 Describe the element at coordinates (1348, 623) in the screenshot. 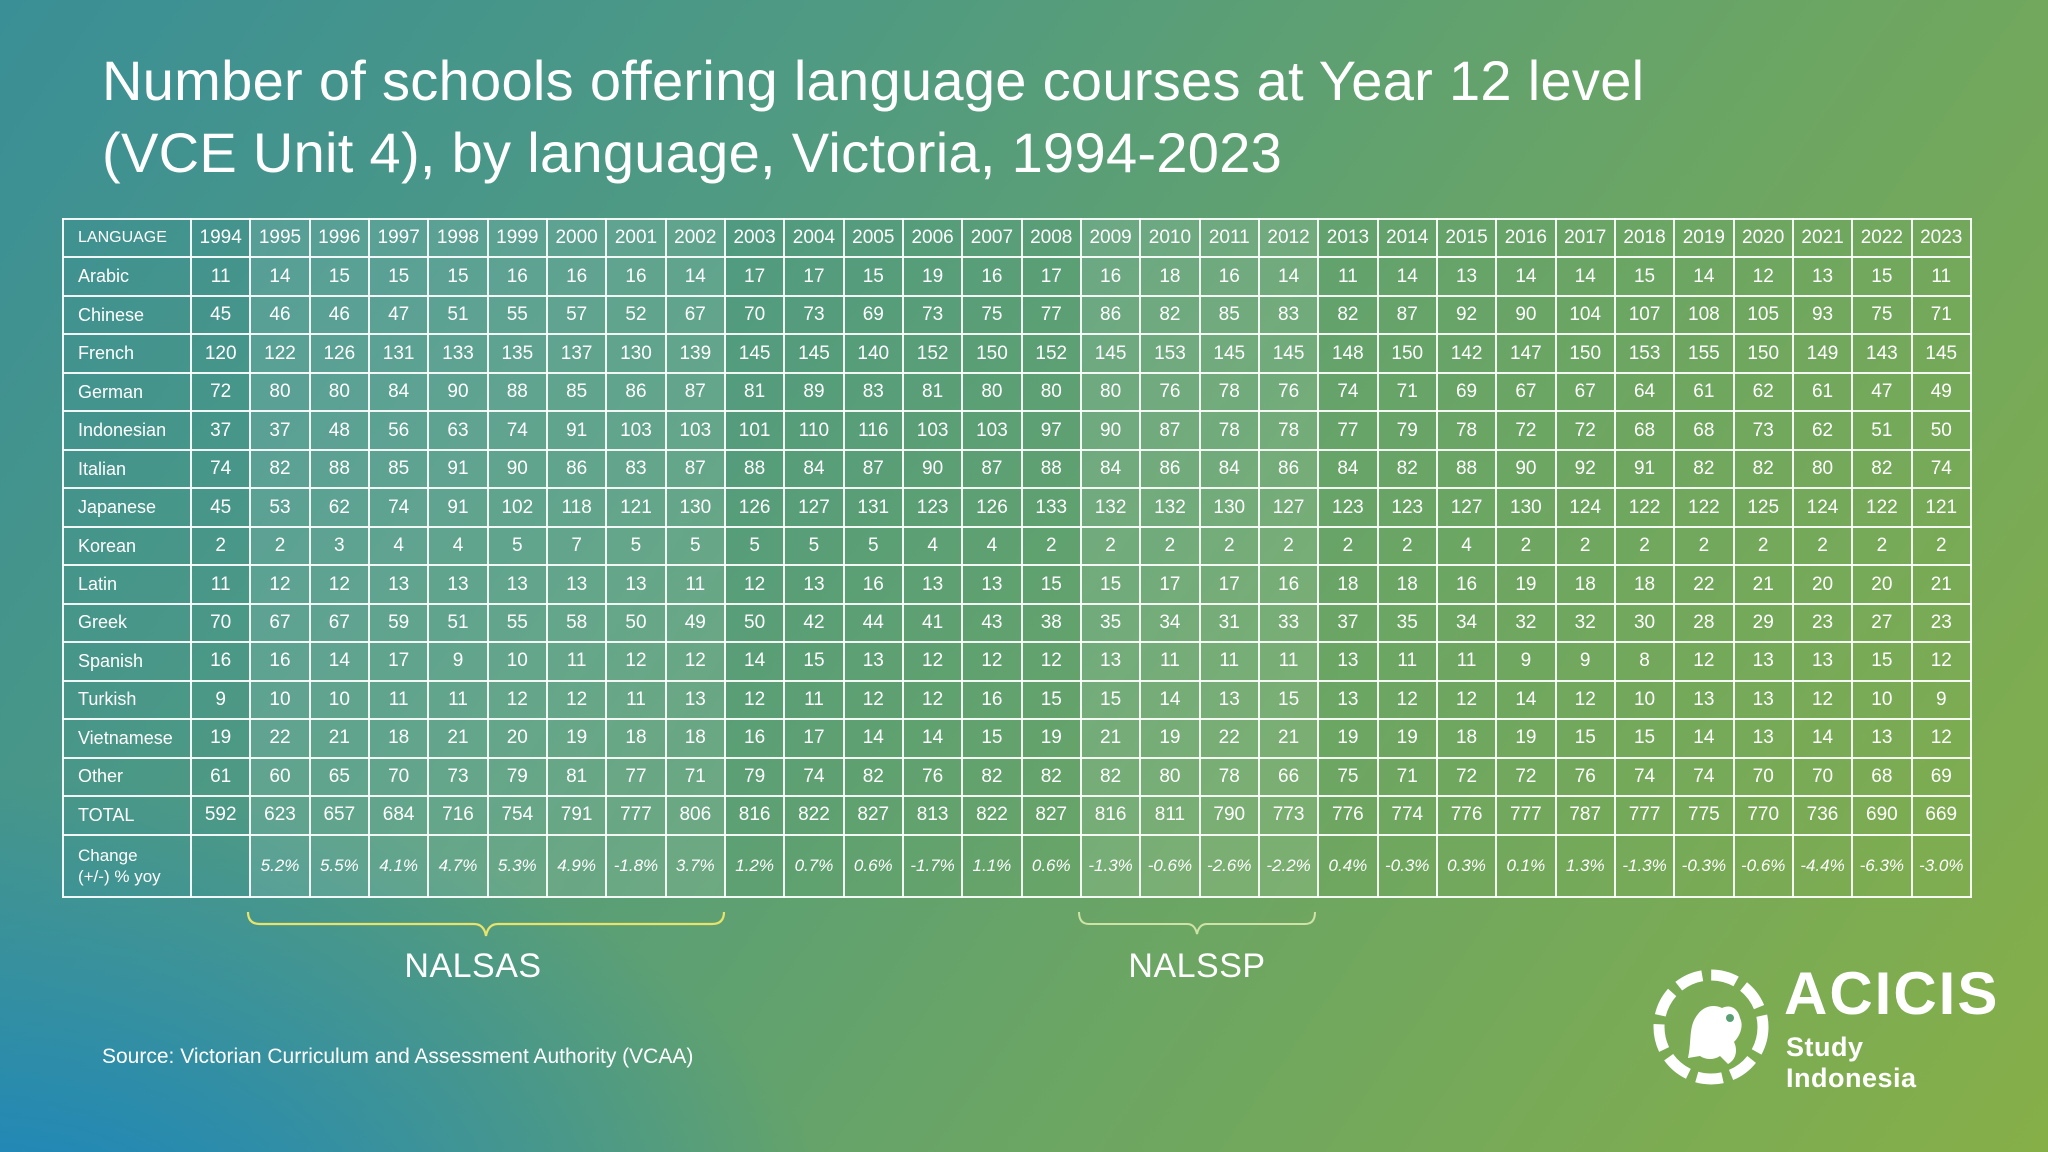

I see `data-cell: 37` at that location.